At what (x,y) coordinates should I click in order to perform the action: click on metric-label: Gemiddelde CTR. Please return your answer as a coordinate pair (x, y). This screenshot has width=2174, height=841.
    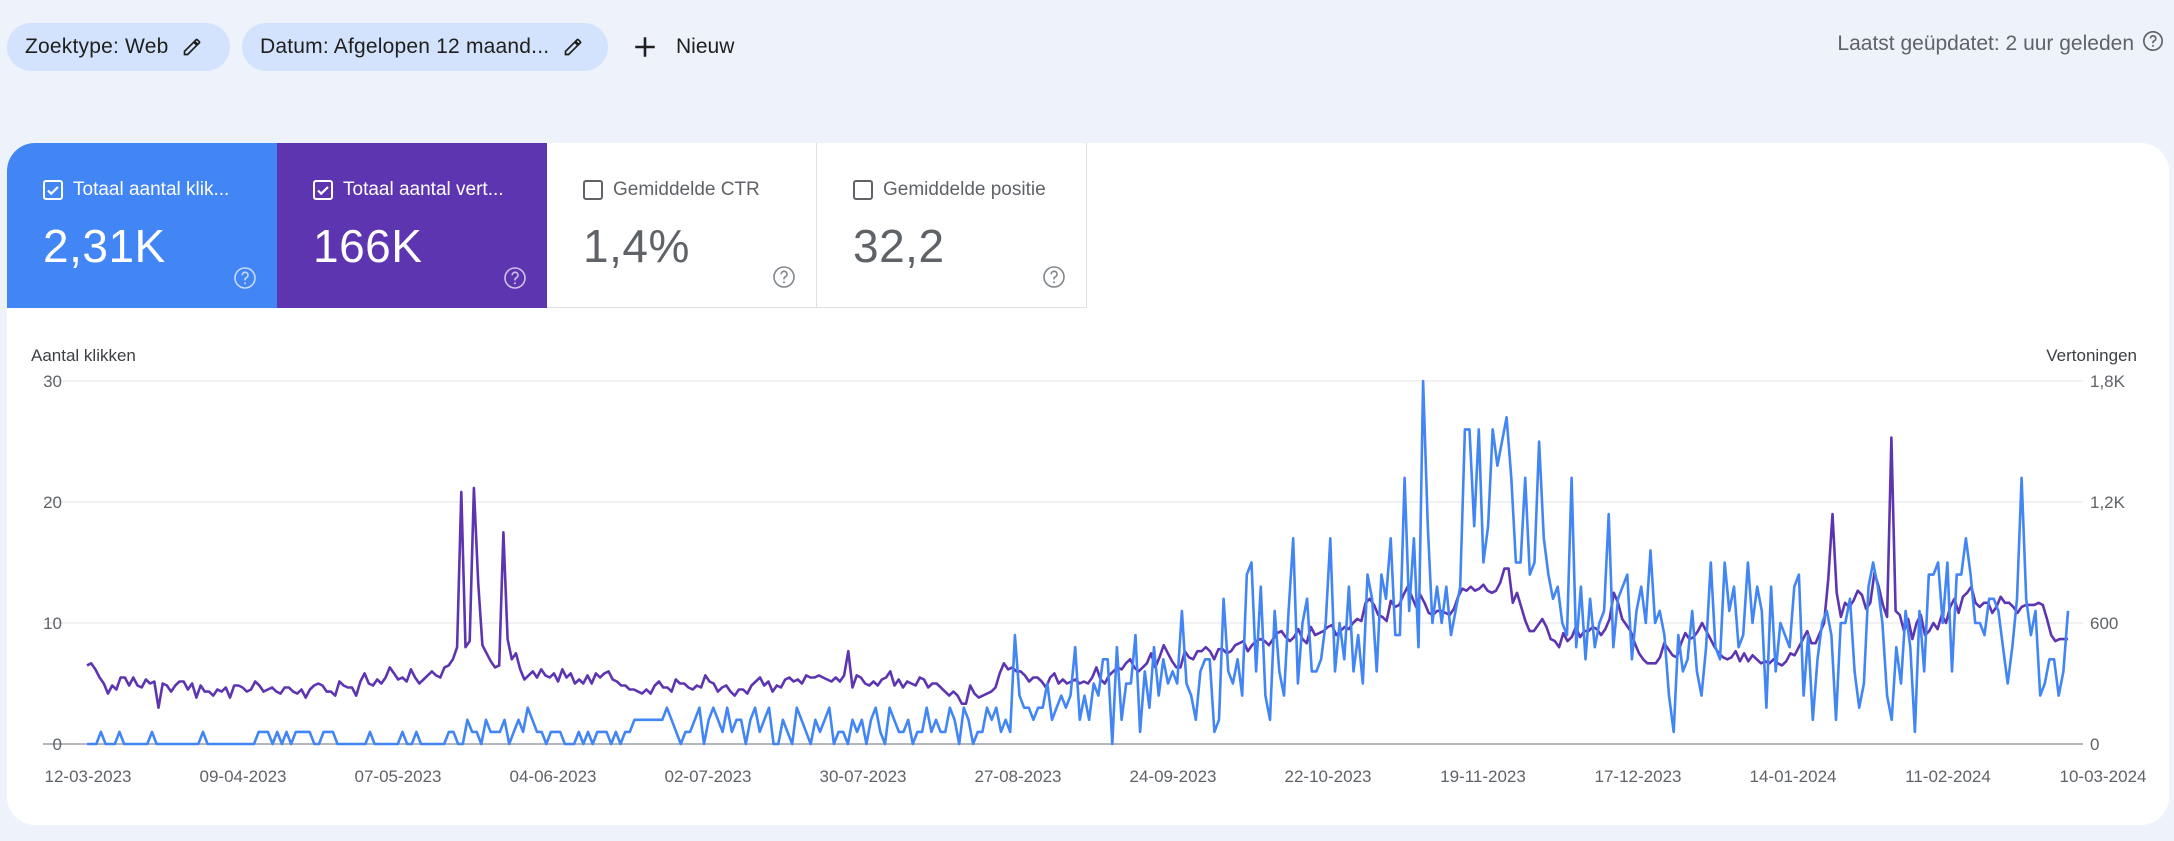
    Looking at the image, I should click on (686, 189).